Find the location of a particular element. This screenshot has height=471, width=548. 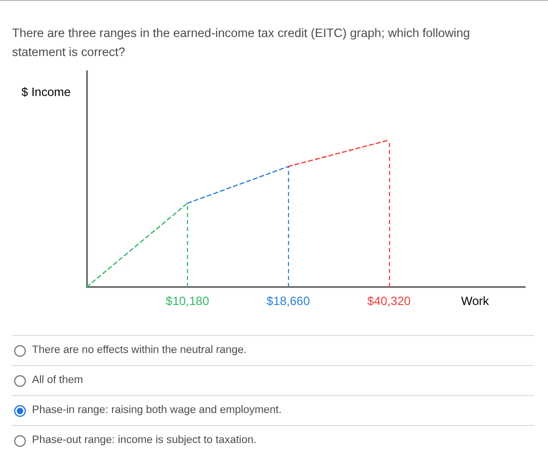

text: There are no effects within the neutral range. is located at coordinates (139, 350).